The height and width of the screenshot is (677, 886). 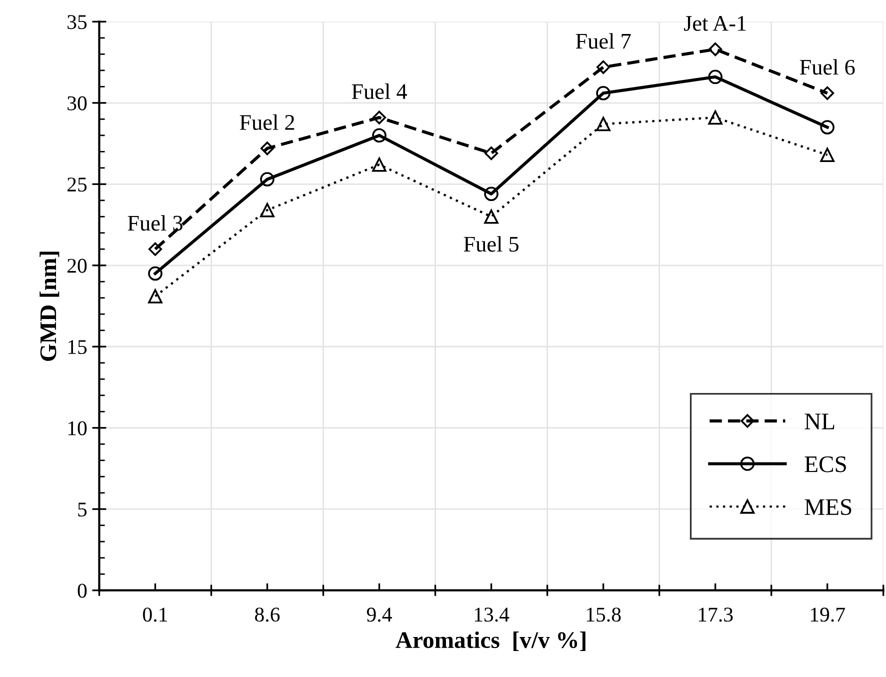 I want to click on y-tick-label: 30, so click(x=77, y=103).